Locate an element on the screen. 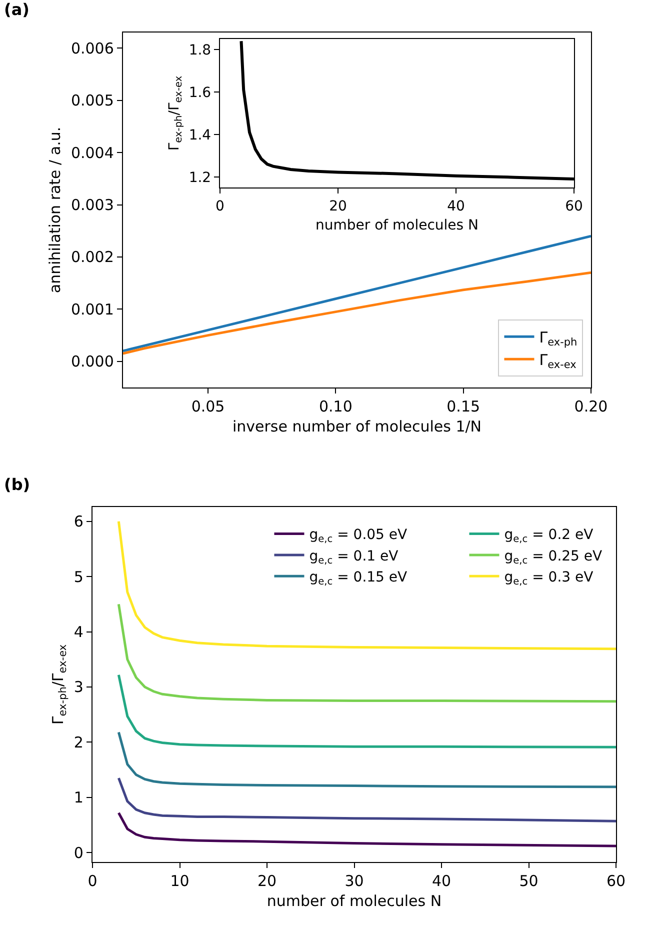 The height and width of the screenshot is (931, 647). y-tick-label: 1.2 is located at coordinates (200, 178).